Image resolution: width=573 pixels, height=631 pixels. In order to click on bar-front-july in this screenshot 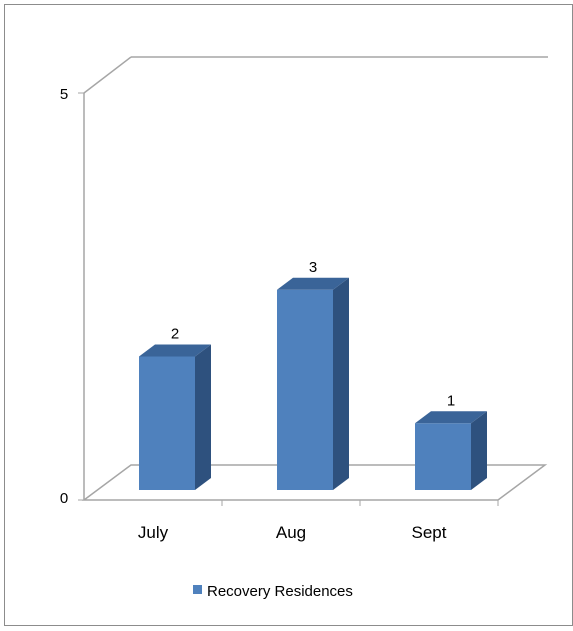, I will do `click(167, 423)`.